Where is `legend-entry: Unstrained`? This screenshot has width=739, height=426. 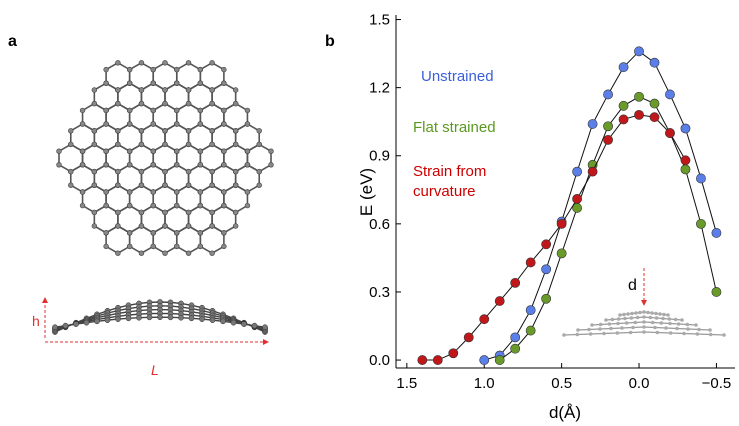 legend-entry: Unstrained is located at coordinates (457, 76).